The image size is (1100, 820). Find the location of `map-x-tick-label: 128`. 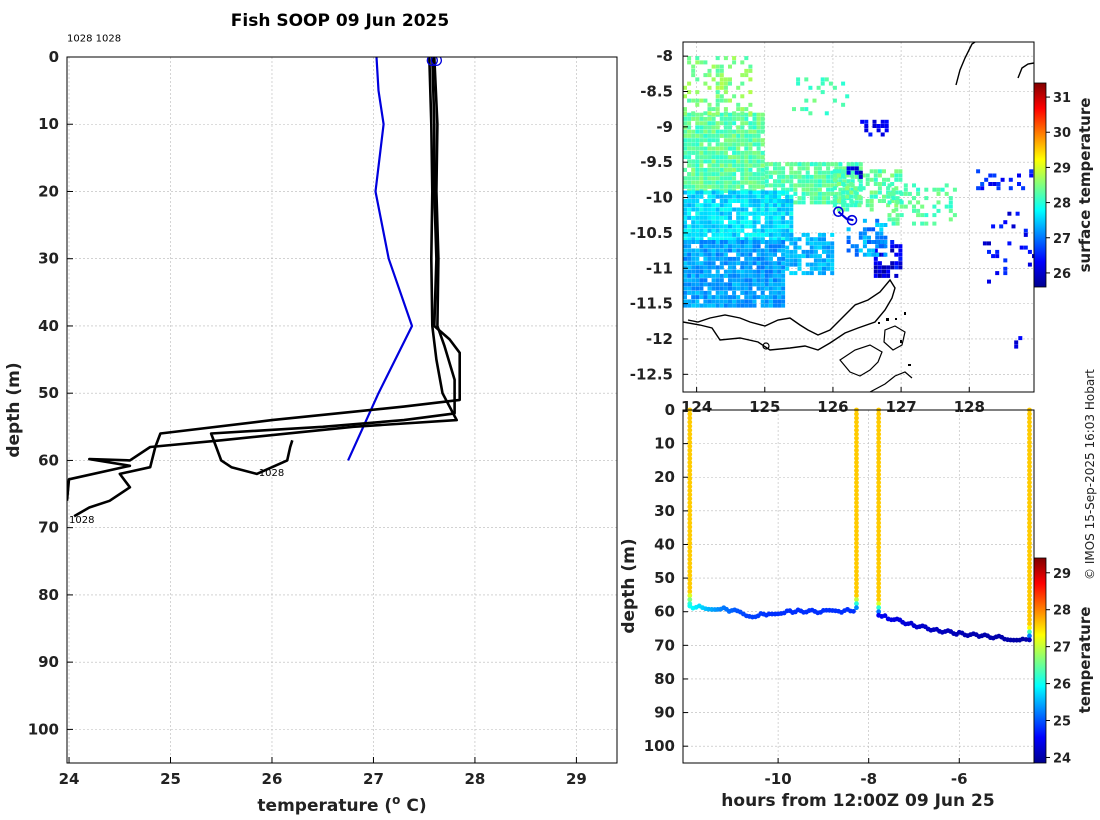

map-x-tick-label: 128 is located at coordinates (969, 407).